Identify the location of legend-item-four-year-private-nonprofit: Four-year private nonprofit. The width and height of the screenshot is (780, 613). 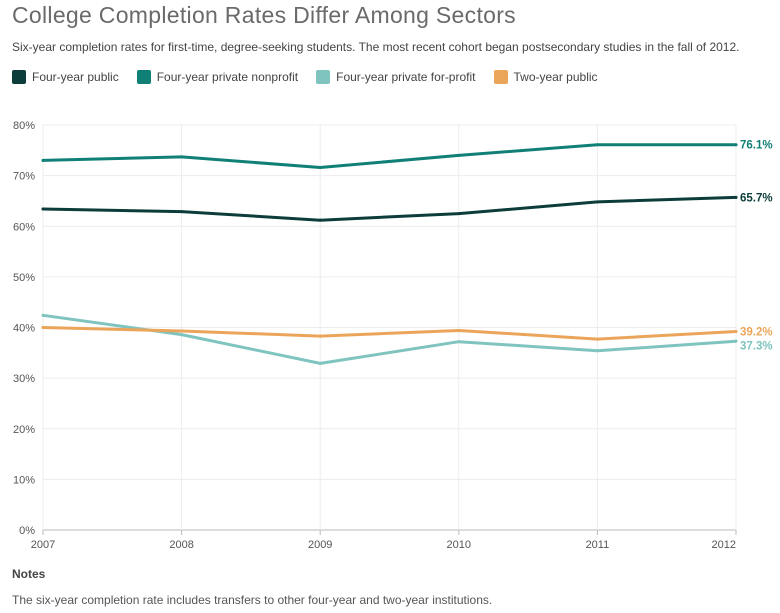
(217, 77).